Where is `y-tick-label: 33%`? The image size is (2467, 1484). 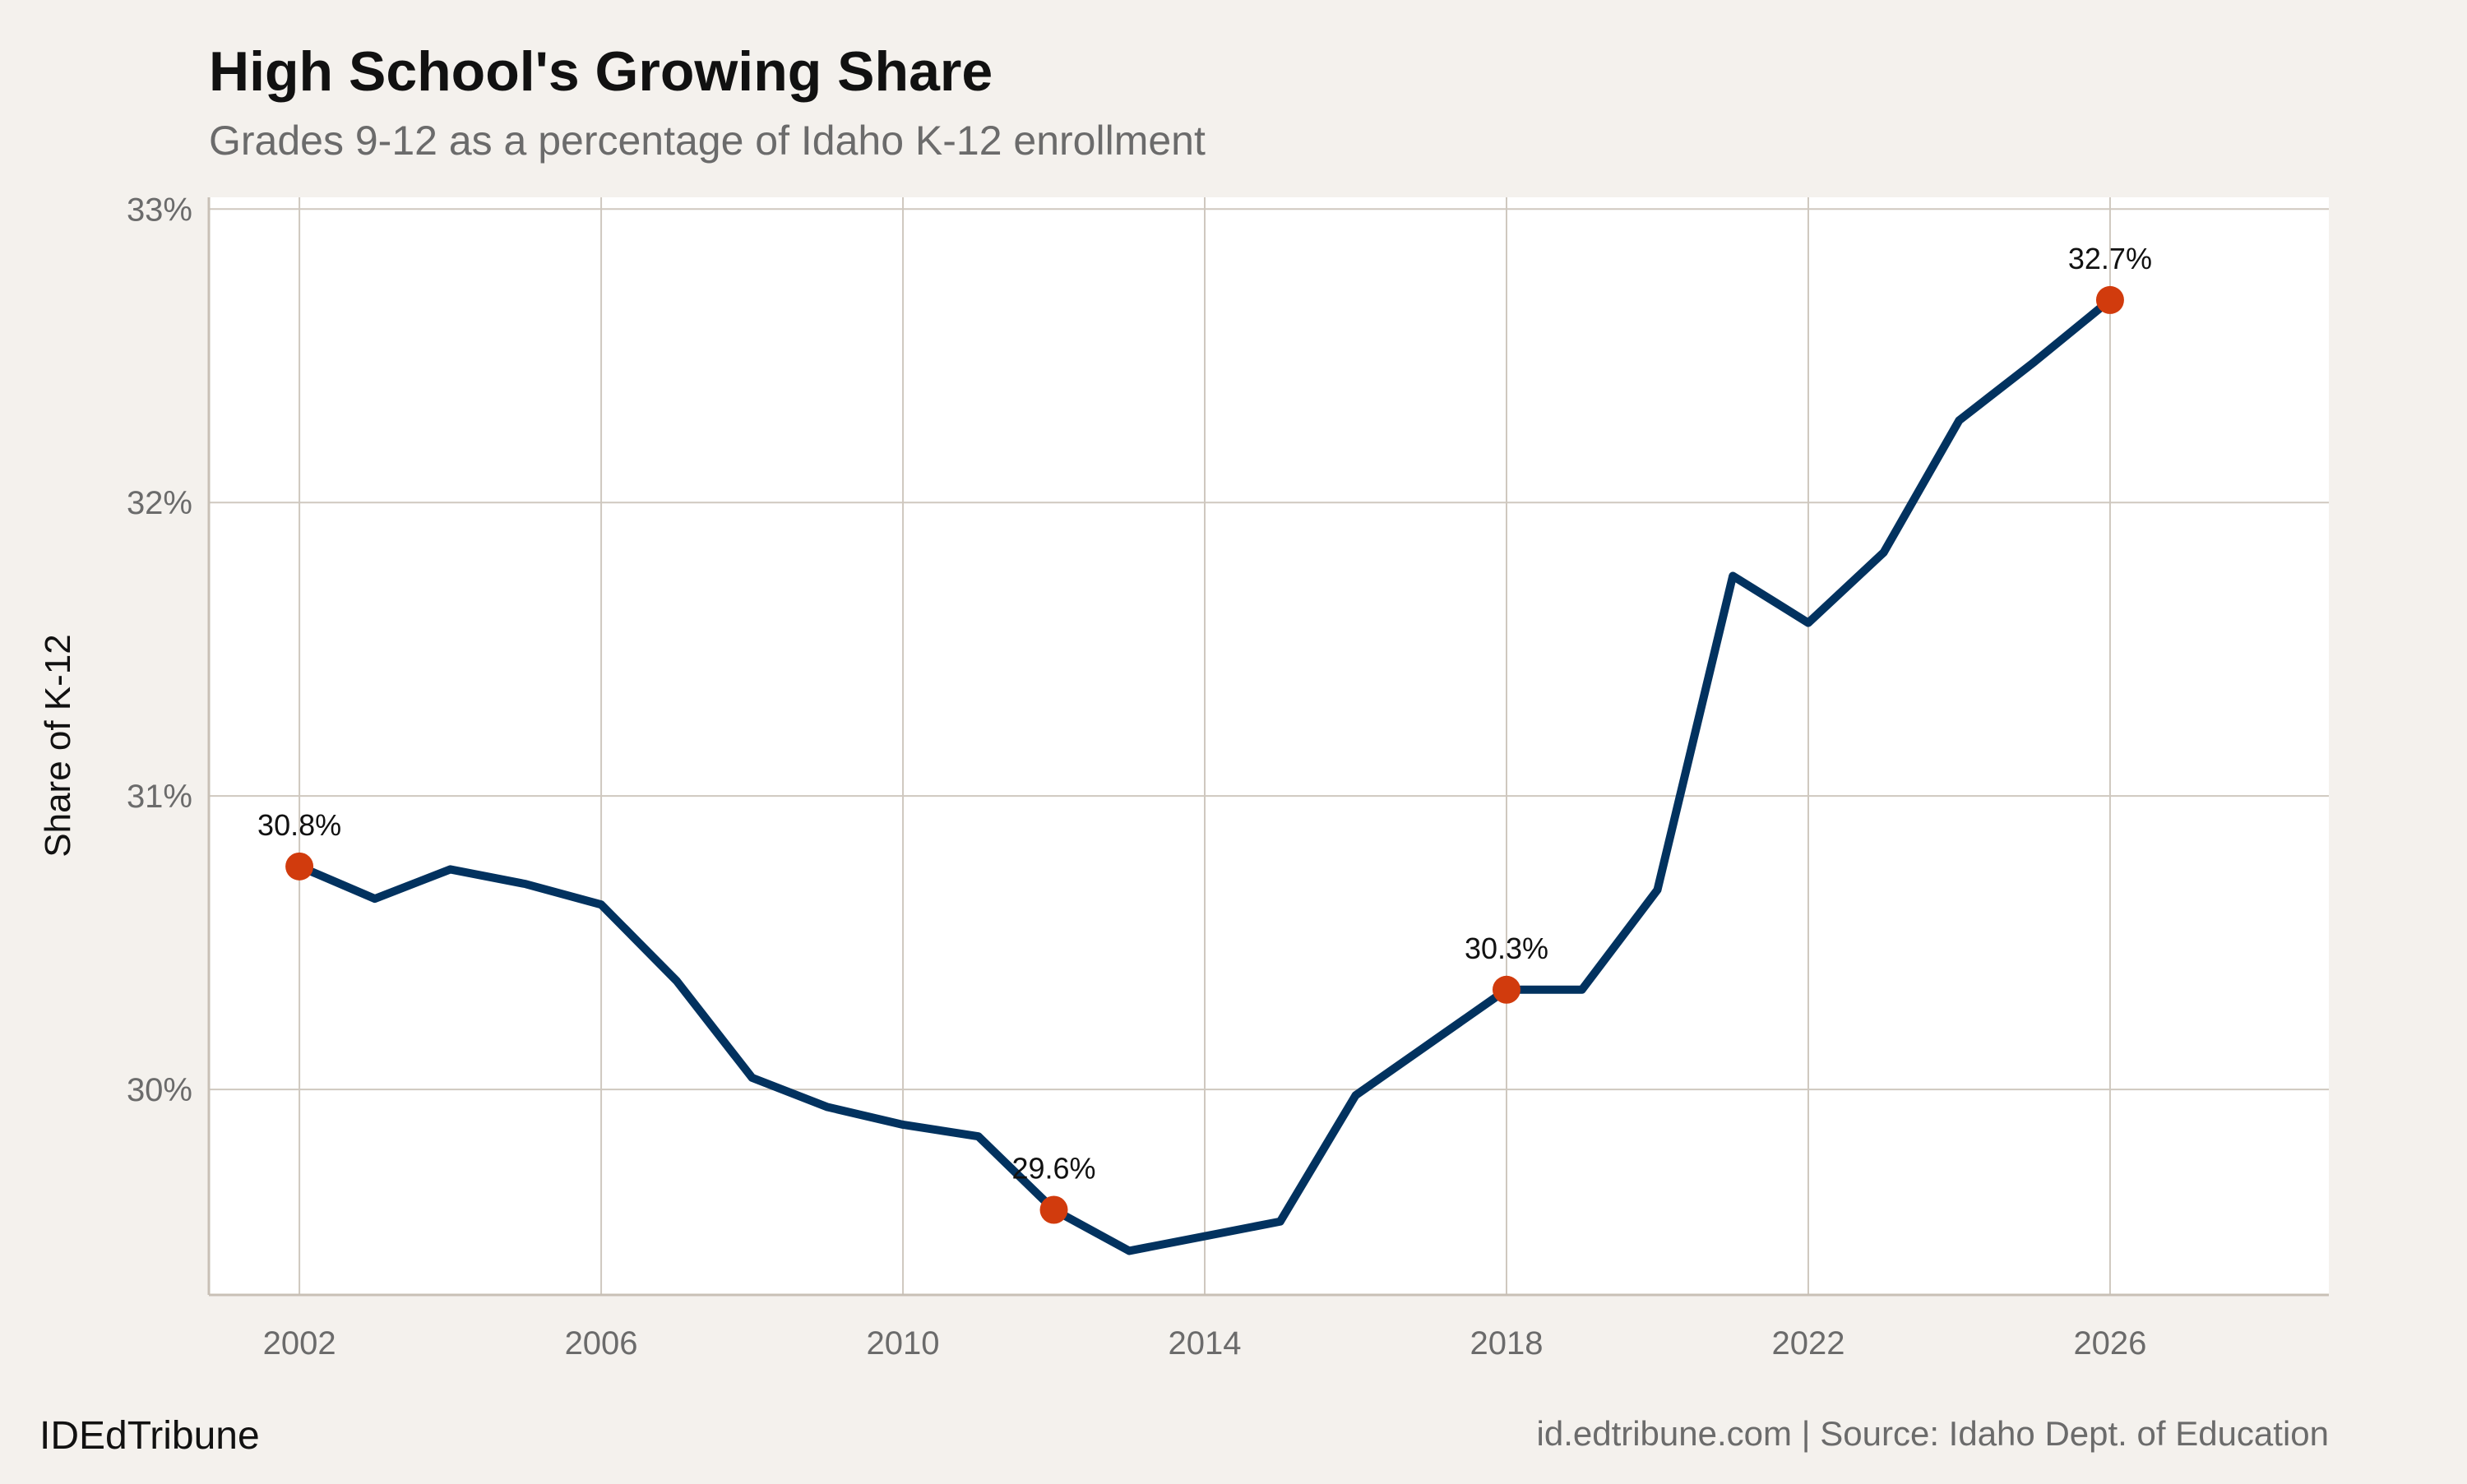 y-tick-label: 33% is located at coordinates (159, 210).